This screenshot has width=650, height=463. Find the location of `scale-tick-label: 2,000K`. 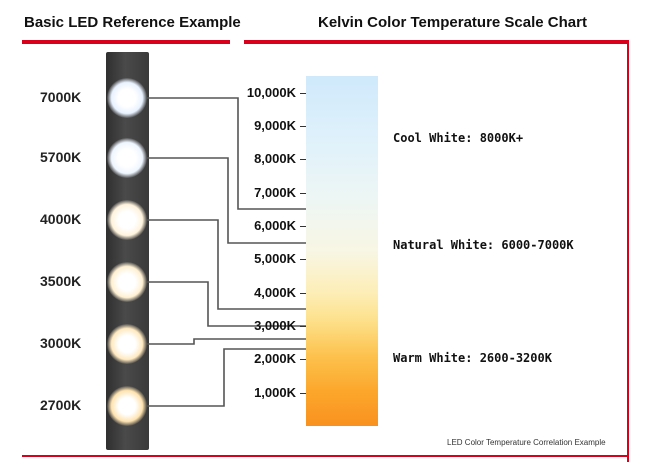

scale-tick-label: 2,000K is located at coordinates (275, 359).